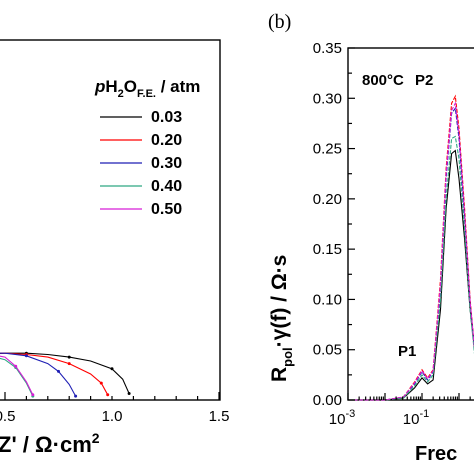  I want to click on panel-b-y-tick-label: 0.10, so click(327, 299).